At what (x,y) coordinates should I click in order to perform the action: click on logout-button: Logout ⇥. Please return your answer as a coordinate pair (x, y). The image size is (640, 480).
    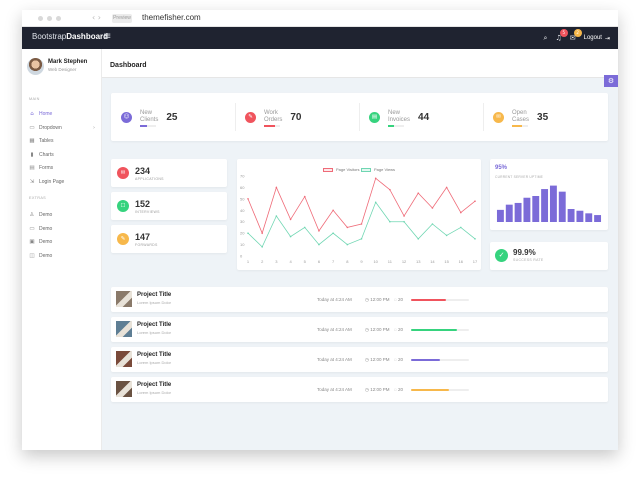
    Looking at the image, I should click on (597, 38).